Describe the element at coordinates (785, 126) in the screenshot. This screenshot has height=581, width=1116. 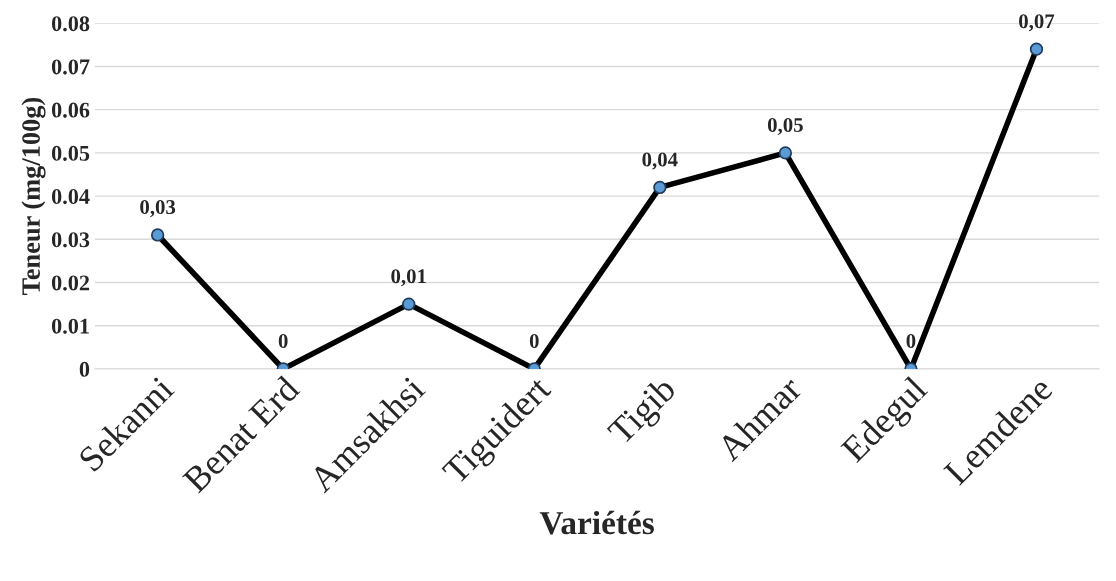
I see `data-label: 0,05` at that location.